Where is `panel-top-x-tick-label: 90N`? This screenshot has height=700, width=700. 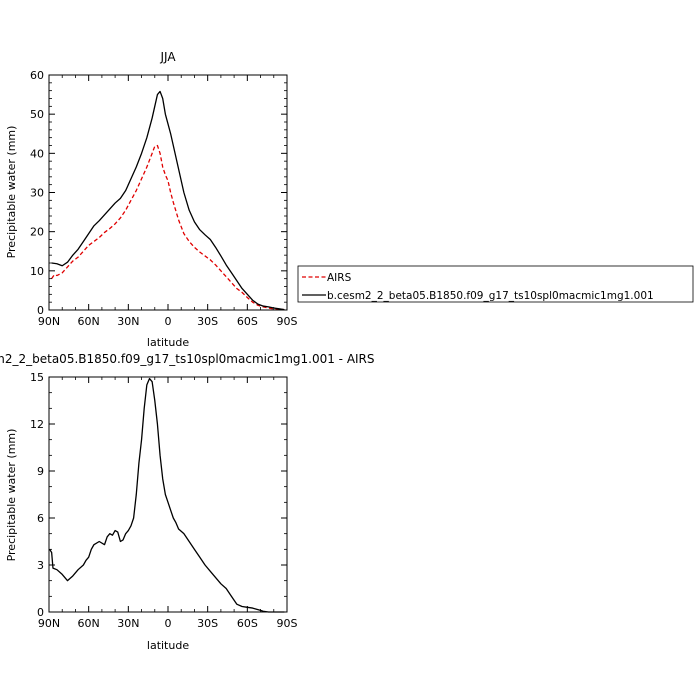
panel-top-x-tick-label: 90N is located at coordinates (49, 321).